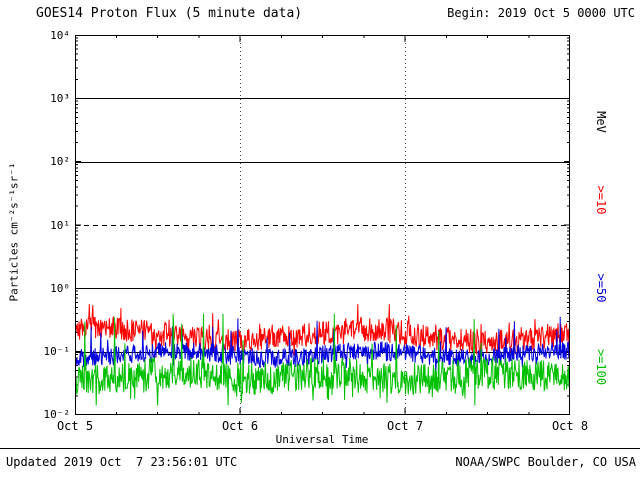  Describe the element at coordinates (322, 439) in the screenshot. I see `x-axis-label: Universal Time` at that location.